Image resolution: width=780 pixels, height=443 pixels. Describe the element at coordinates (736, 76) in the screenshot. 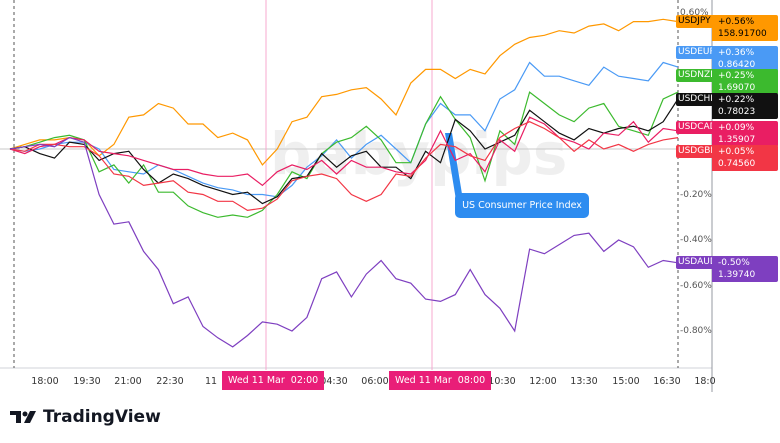

I see `change-label: +0.25%` at that location.